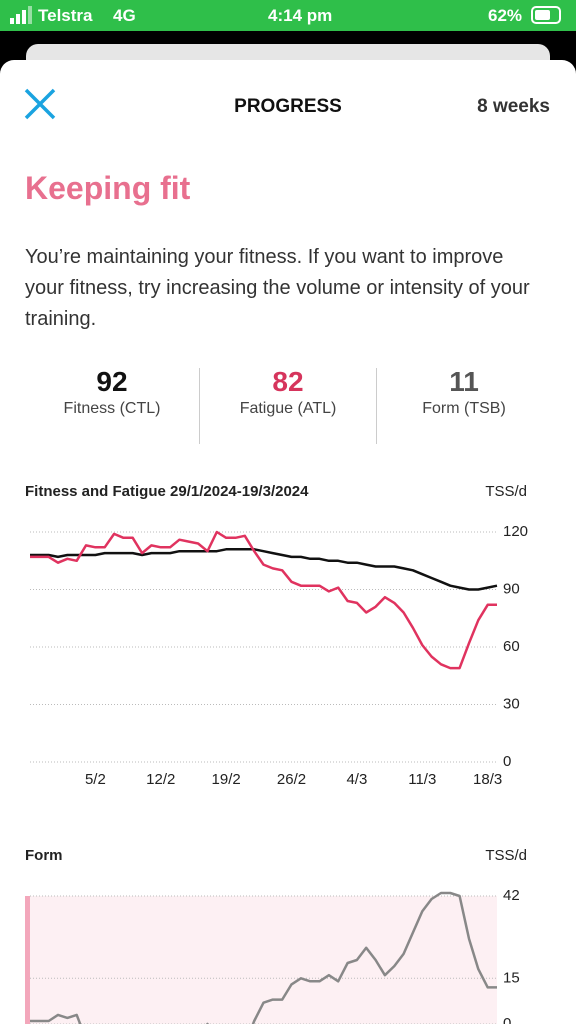  I want to click on header-title: PROGRESS, so click(288, 106).